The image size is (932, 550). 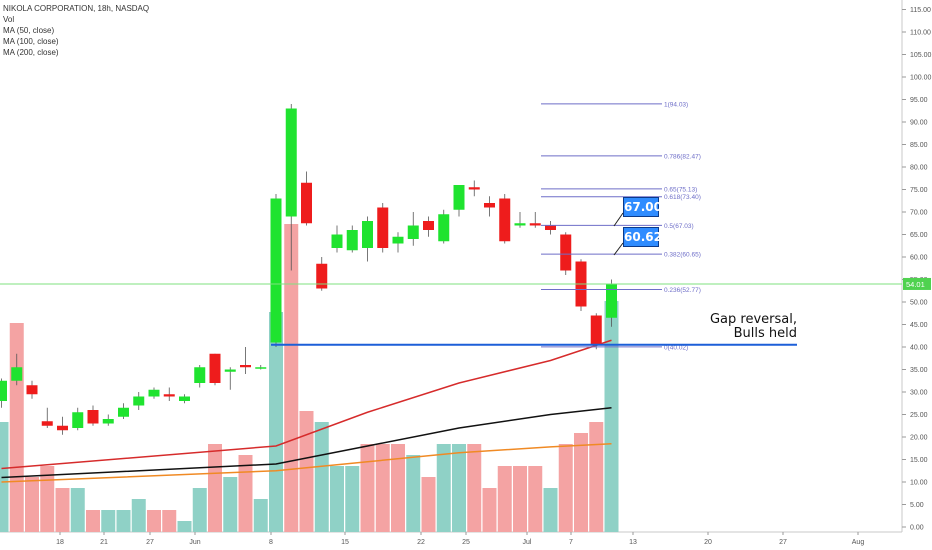 I want to click on y-tick-label: 65.00, so click(x=919, y=235).